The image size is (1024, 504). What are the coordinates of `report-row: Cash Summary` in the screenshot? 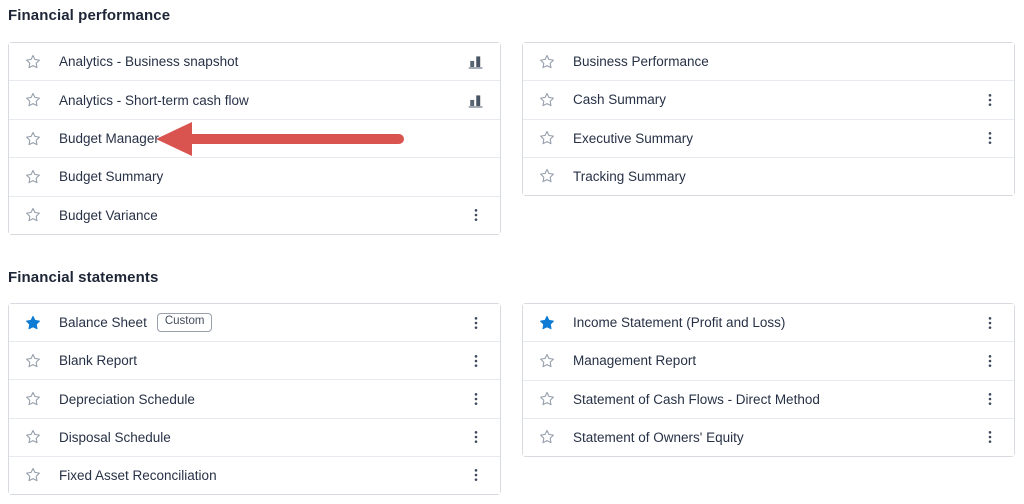 It's located at (768, 99).